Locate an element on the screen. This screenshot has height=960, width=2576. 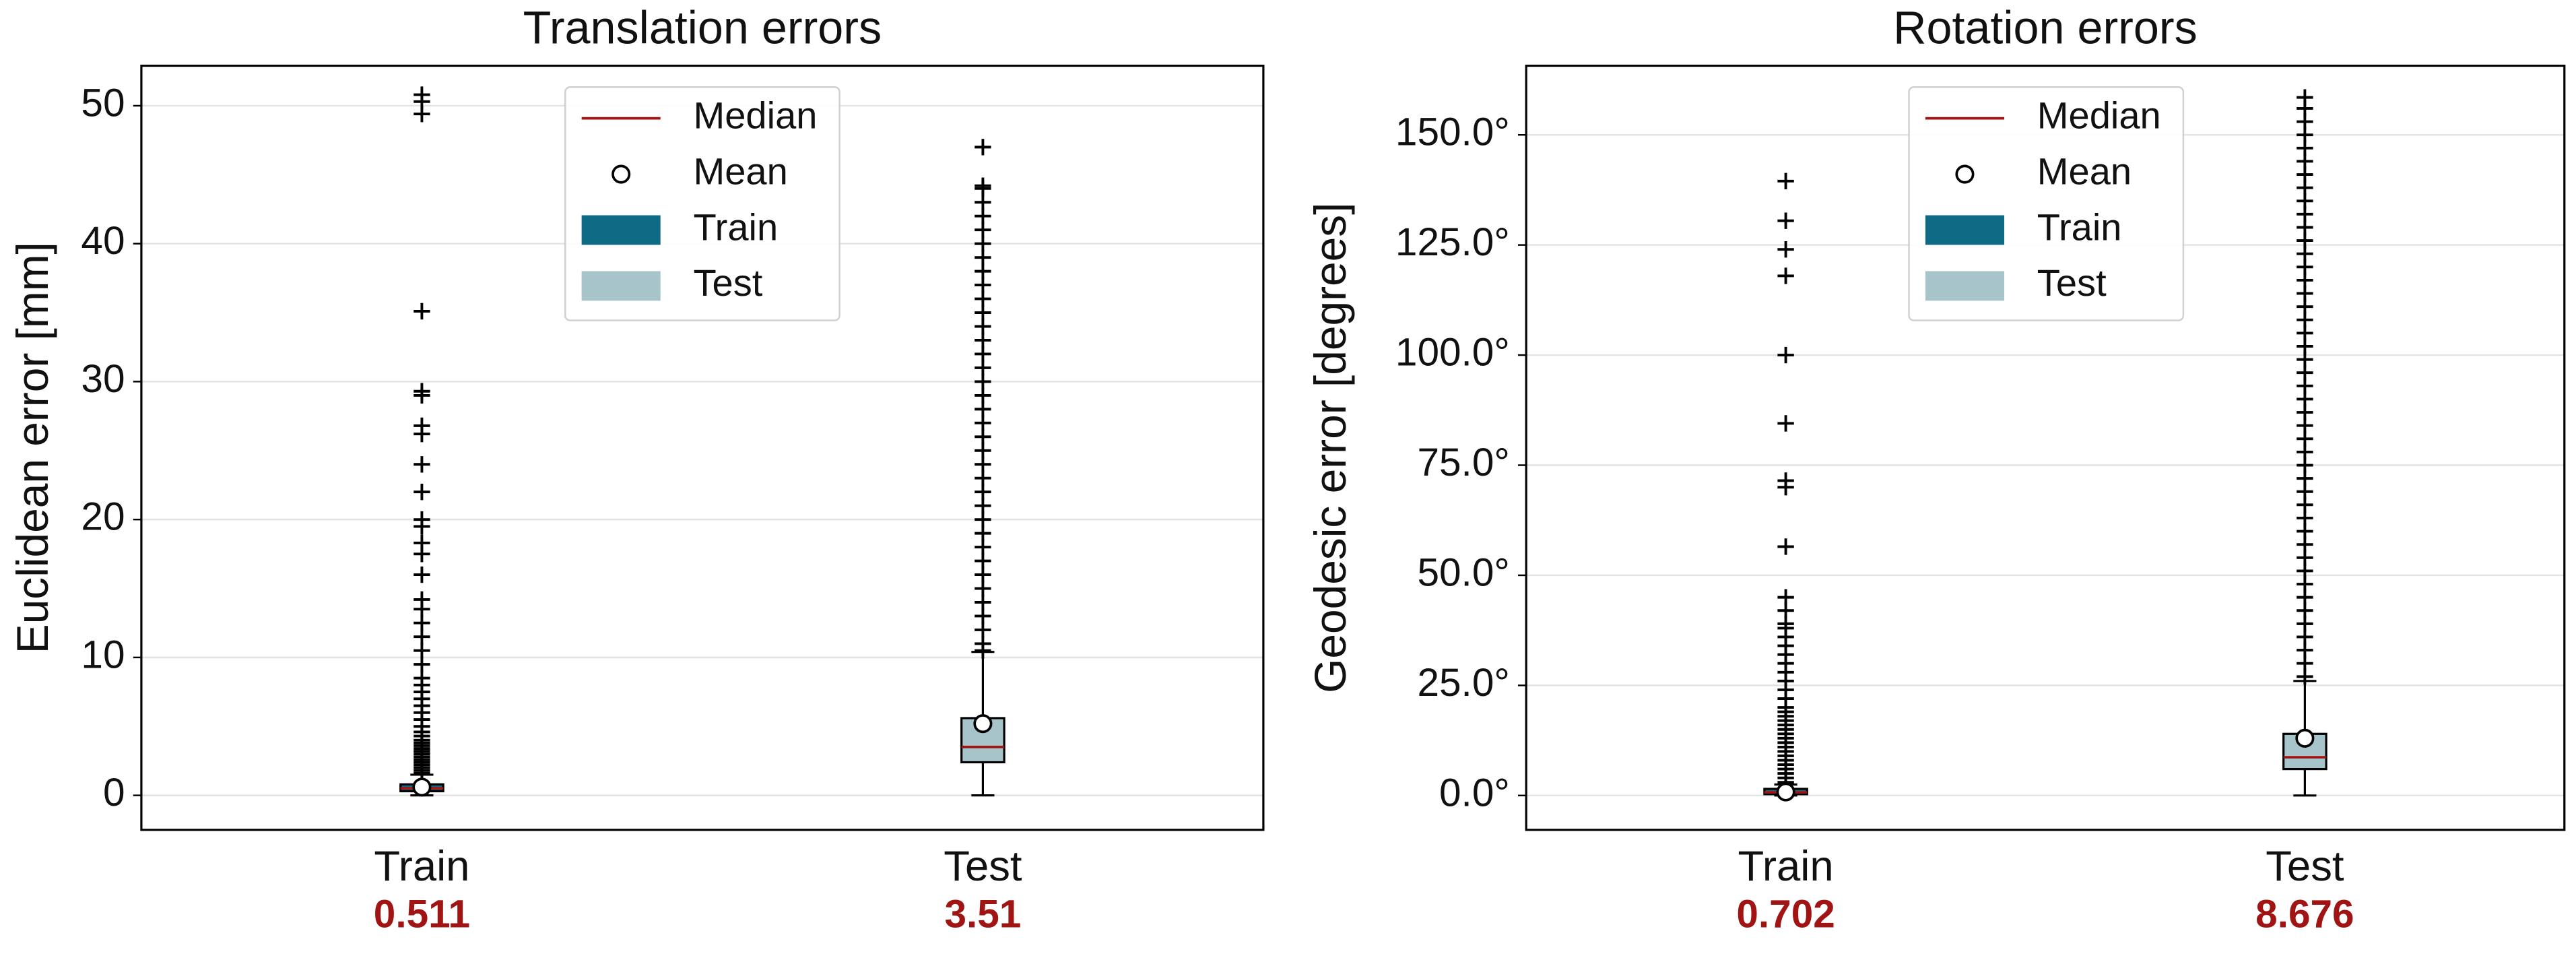
y-tick-label: 50 is located at coordinates (103, 103).